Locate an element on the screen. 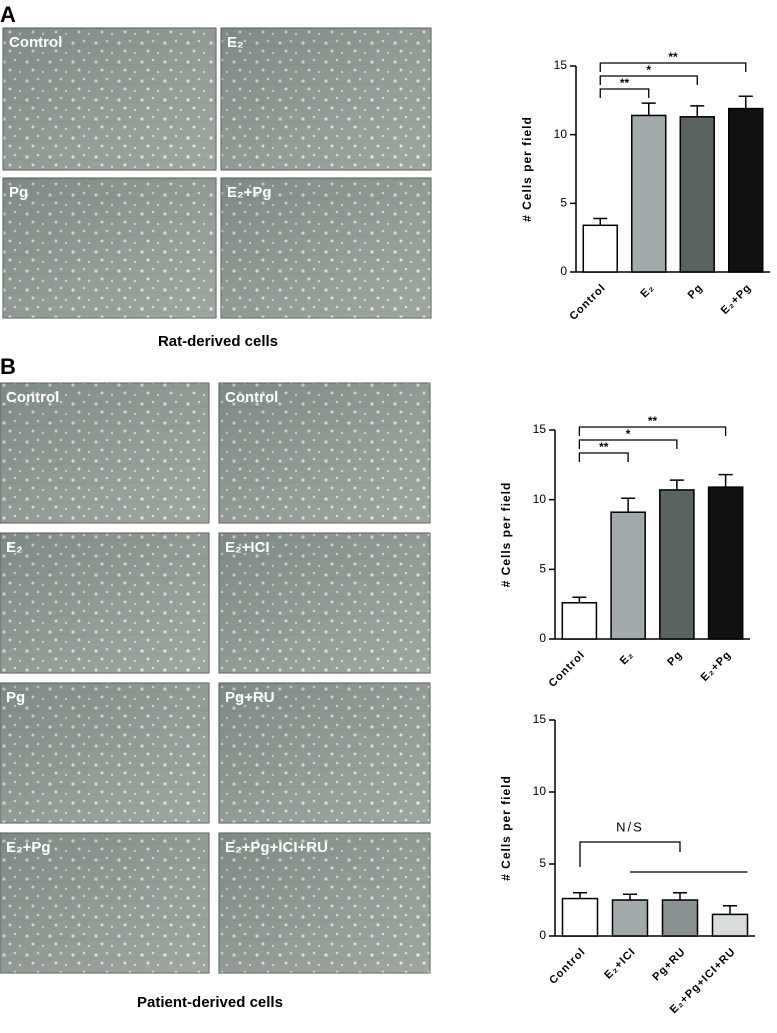 The width and height of the screenshot is (777, 1033). panel-caption: Rat-derived cells is located at coordinates (218, 341).